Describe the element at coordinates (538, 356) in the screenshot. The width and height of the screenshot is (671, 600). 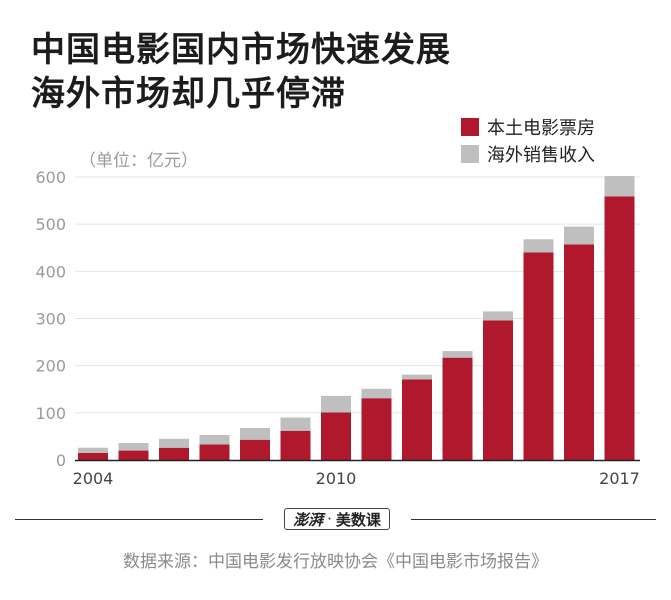
I see `bar-domestic-2015` at that location.